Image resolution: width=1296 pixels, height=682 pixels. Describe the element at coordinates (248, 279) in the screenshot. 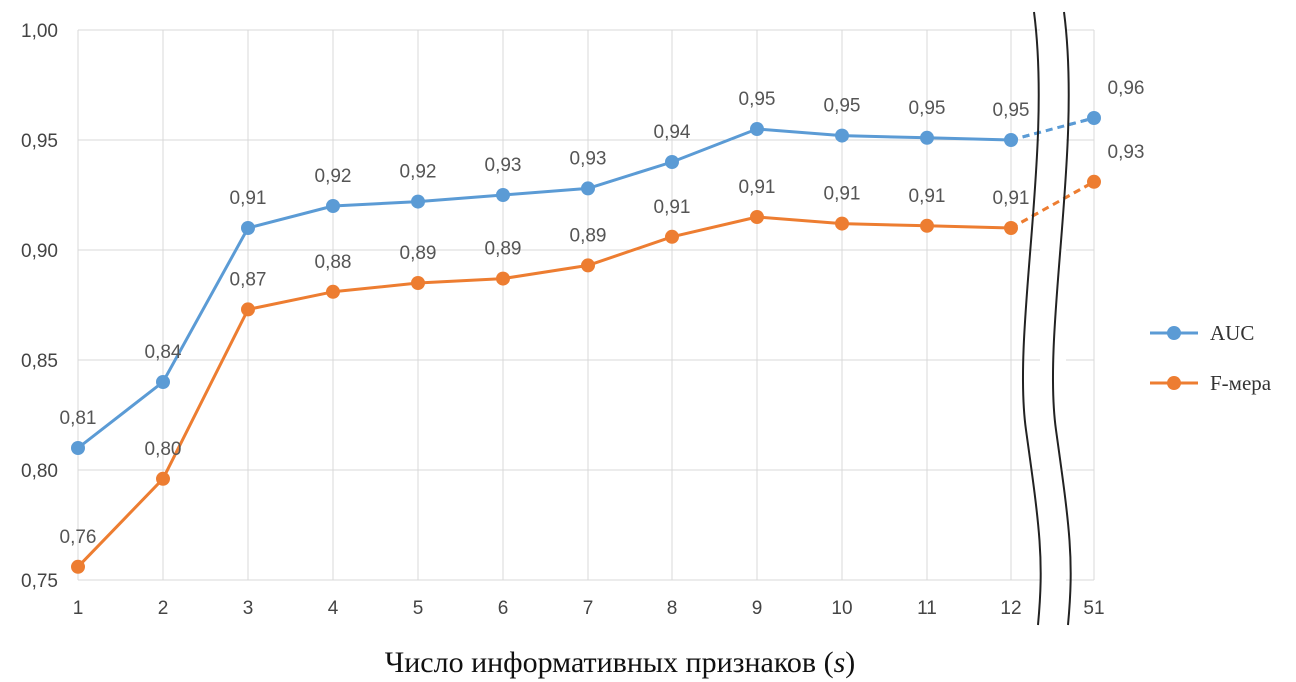

I see `data-label: 0,87` at that location.